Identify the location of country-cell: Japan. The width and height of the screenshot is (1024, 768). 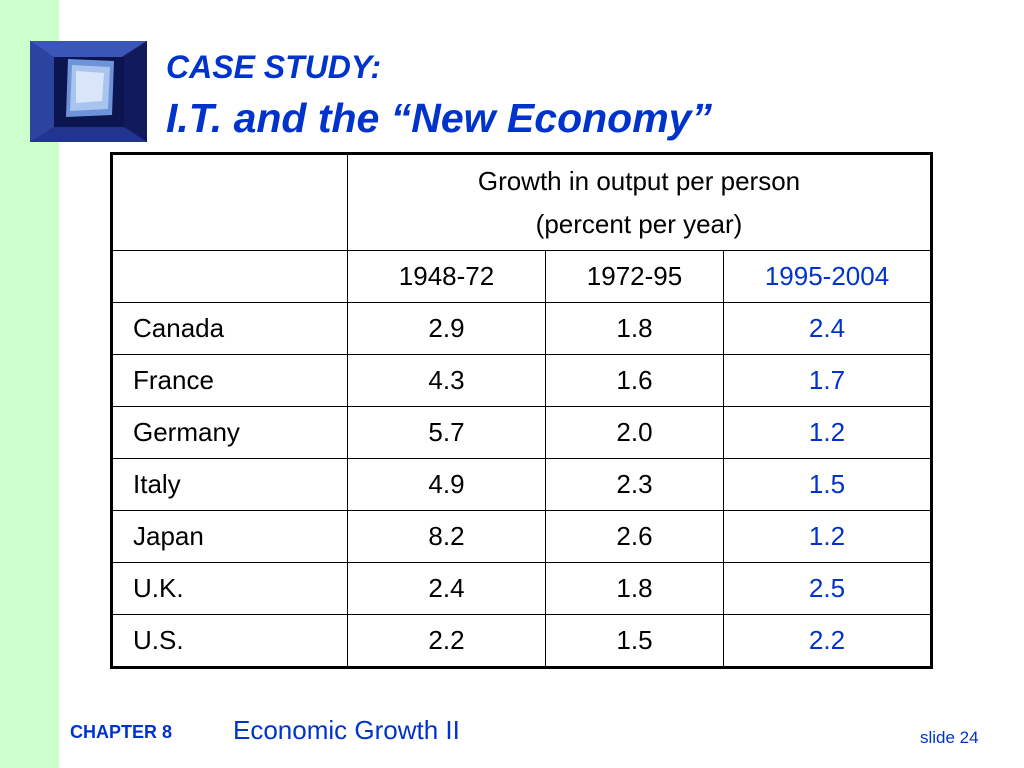
(229, 536).